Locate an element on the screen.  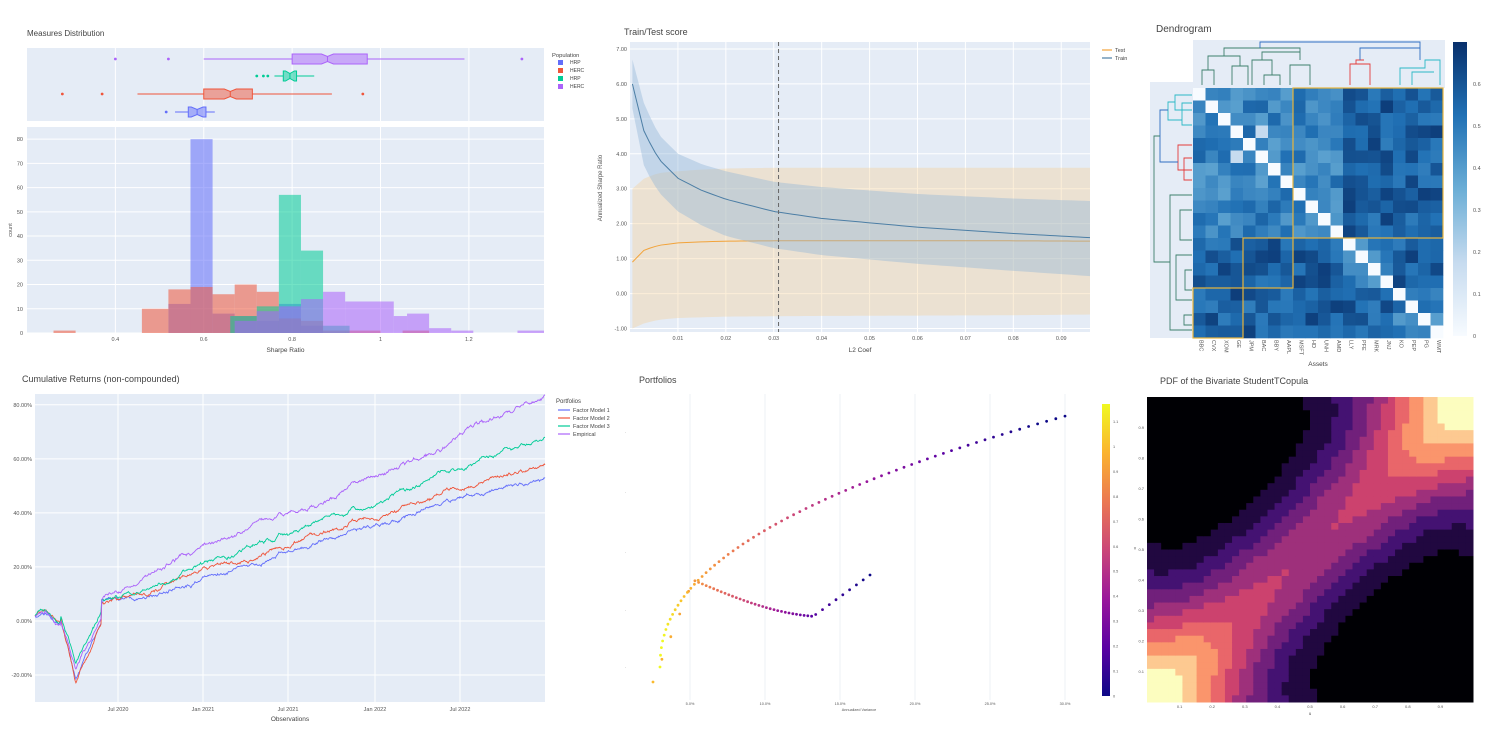
dendrogram-link is located at coordinates (1186, 114).